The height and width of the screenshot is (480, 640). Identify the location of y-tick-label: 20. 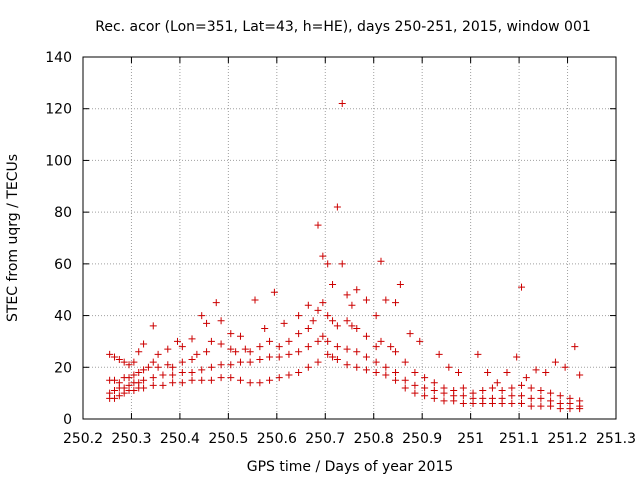
(63, 368).